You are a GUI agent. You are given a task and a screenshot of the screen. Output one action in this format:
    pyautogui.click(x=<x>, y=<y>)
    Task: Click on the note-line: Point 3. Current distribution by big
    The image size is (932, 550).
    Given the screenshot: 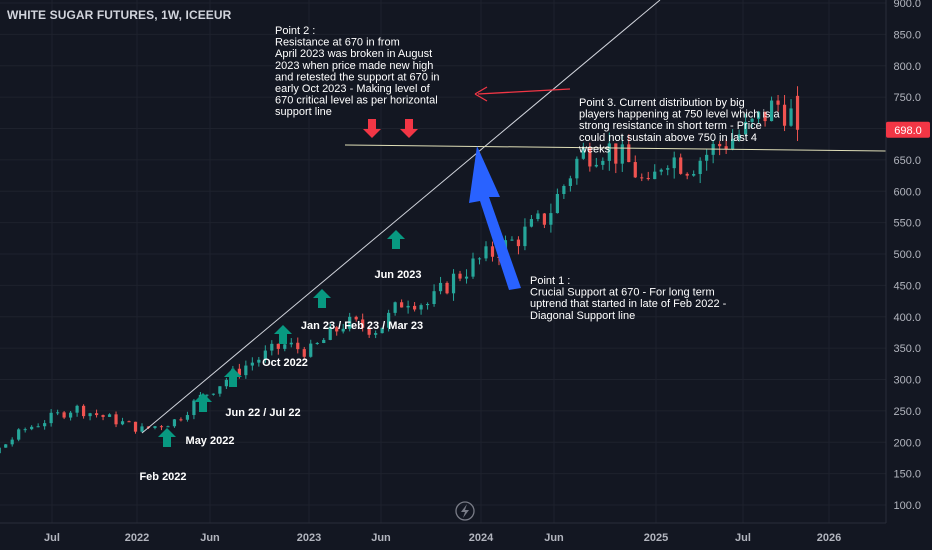 What is the action you would take?
    pyautogui.click(x=662, y=103)
    